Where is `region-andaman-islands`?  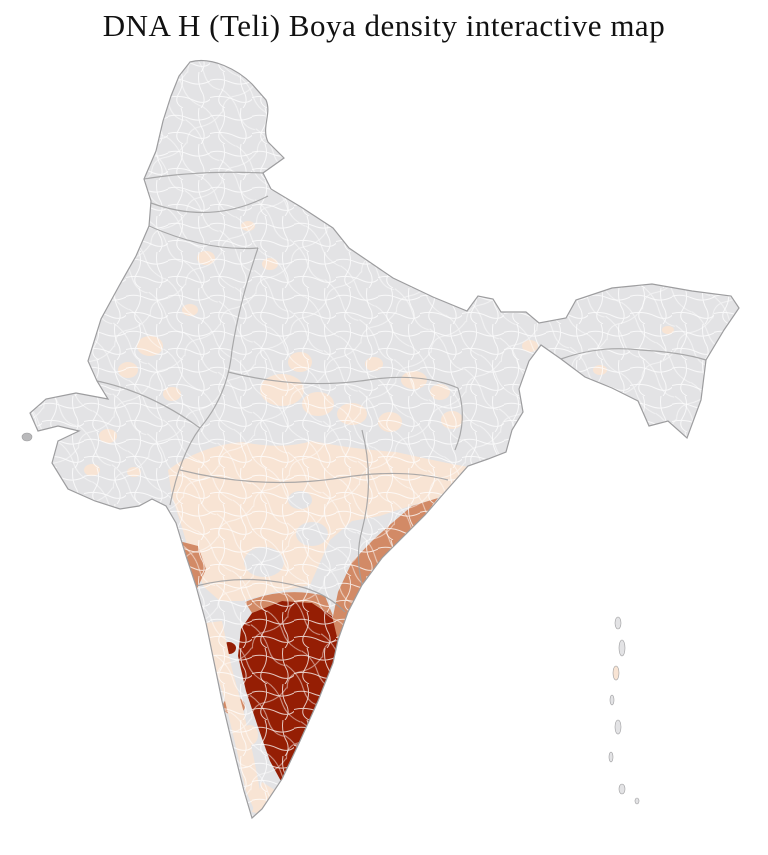 region-andaman-islands is located at coordinates (624, 710).